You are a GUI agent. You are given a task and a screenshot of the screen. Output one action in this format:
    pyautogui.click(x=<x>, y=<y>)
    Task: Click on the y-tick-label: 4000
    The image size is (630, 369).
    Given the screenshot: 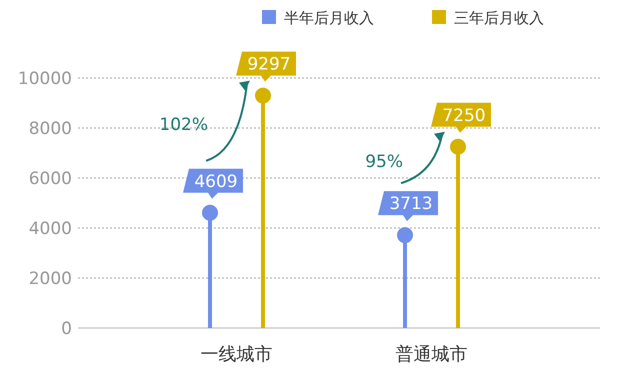 What is the action you would take?
    pyautogui.click(x=50, y=229)
    